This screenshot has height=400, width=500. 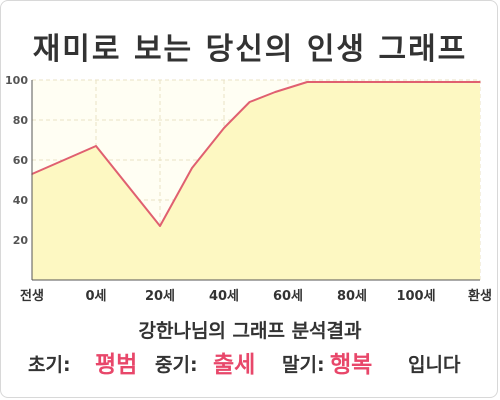 What do you see at coordinates (49, 365) in the screenshot?
I see `early-phase-label: 초기:` at bounding box center [49, 365].